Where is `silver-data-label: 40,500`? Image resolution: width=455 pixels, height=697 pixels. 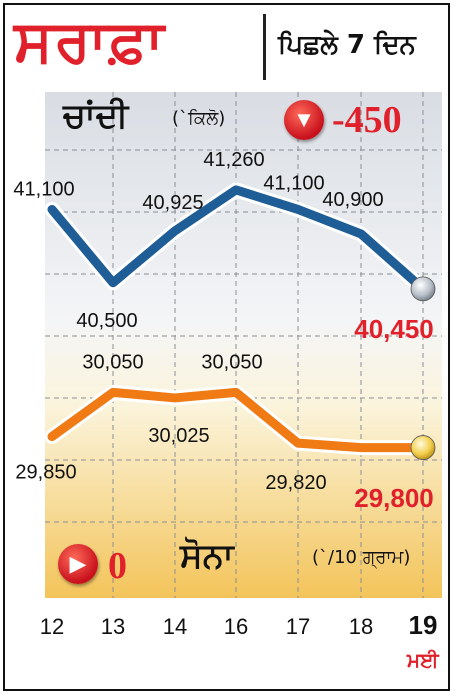
silver-data-label: 40,500 is located at coordinates (106, 321).